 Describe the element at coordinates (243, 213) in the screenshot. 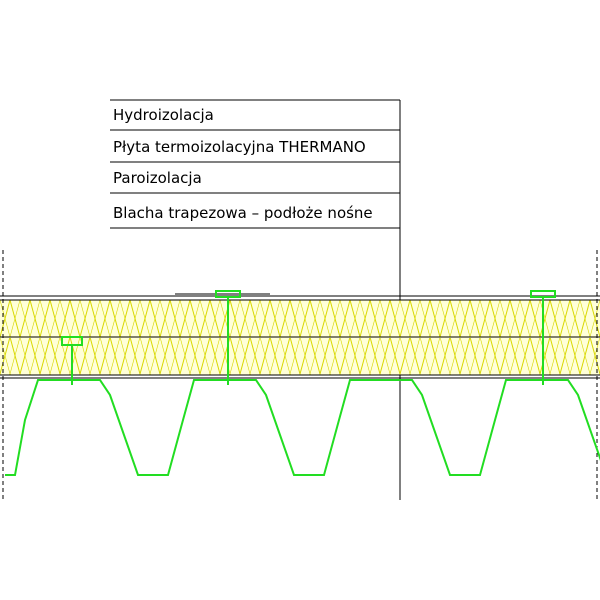

I see `label: Blacha trapezowa – podłoże nośne` at that location.